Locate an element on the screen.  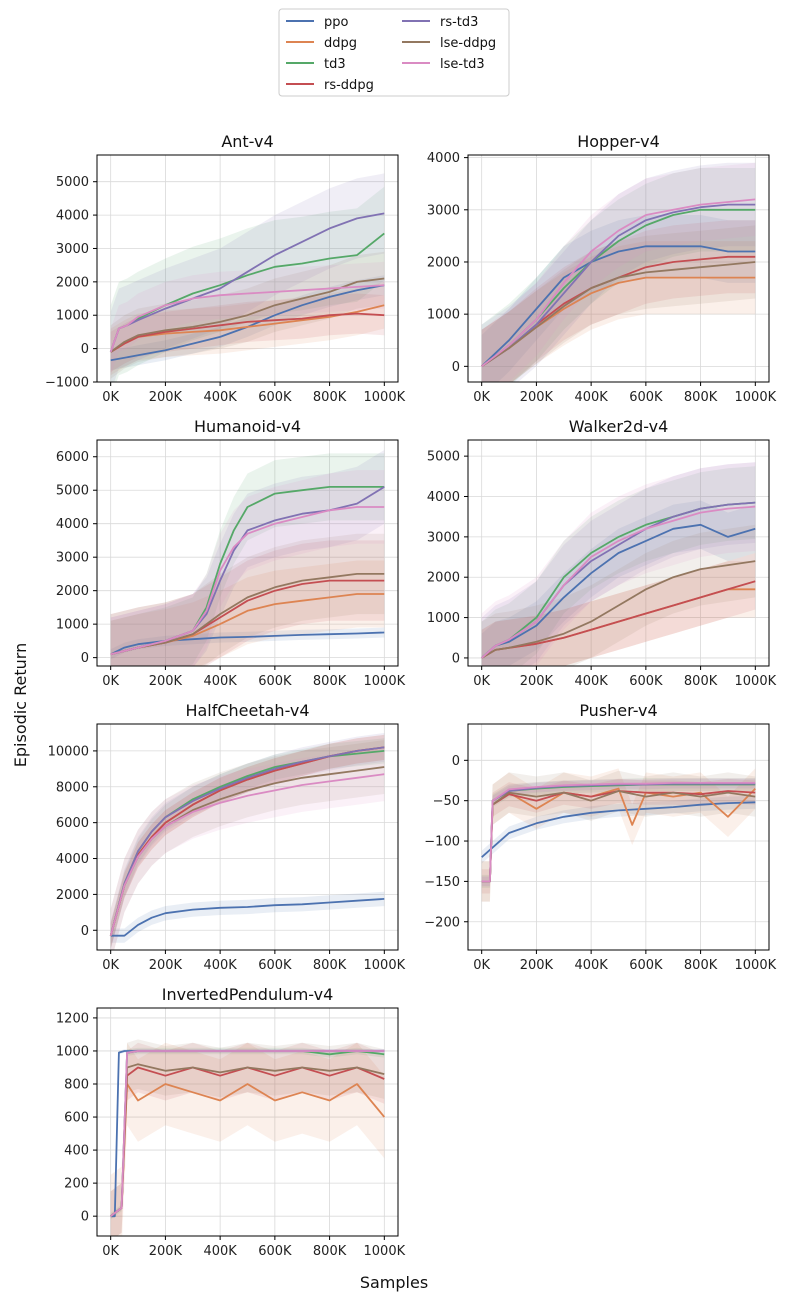
subplot-title: Humanoid-v4 is located at coordinates (247, 426).